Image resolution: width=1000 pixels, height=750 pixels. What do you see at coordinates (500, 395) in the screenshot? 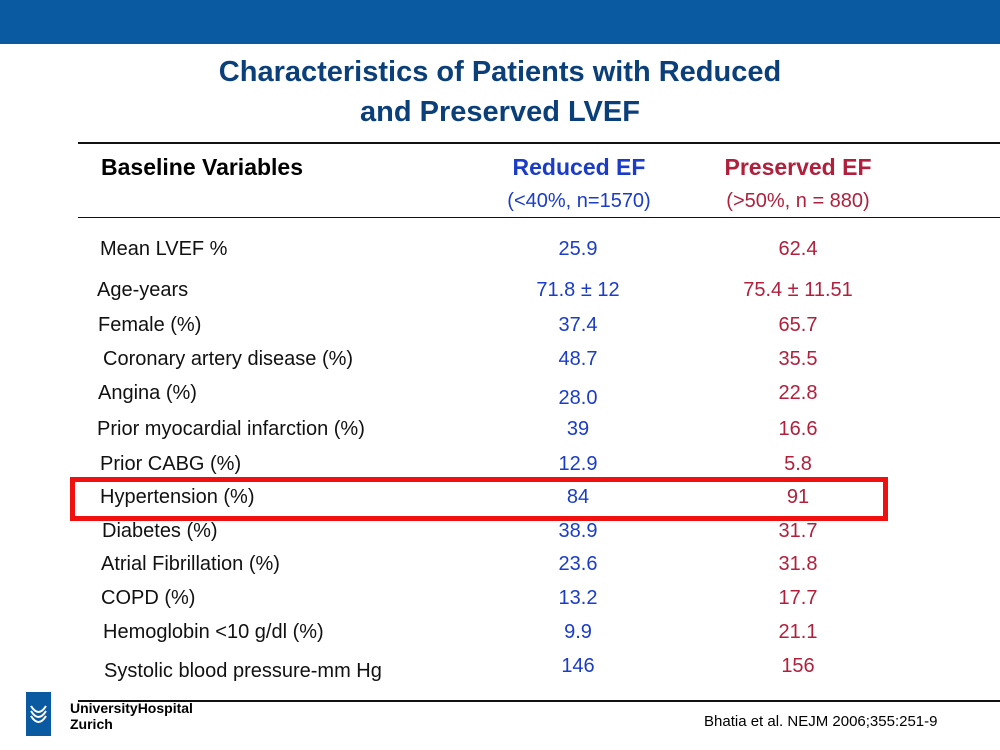
I see `table-row: Angina (%) 28.0 22.8` at bounding box center [500, 395].